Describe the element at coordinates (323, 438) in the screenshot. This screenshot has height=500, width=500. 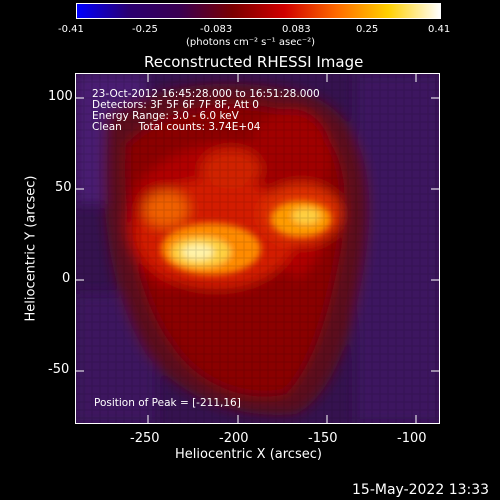
I see `x-tick-label: -150` at that location.